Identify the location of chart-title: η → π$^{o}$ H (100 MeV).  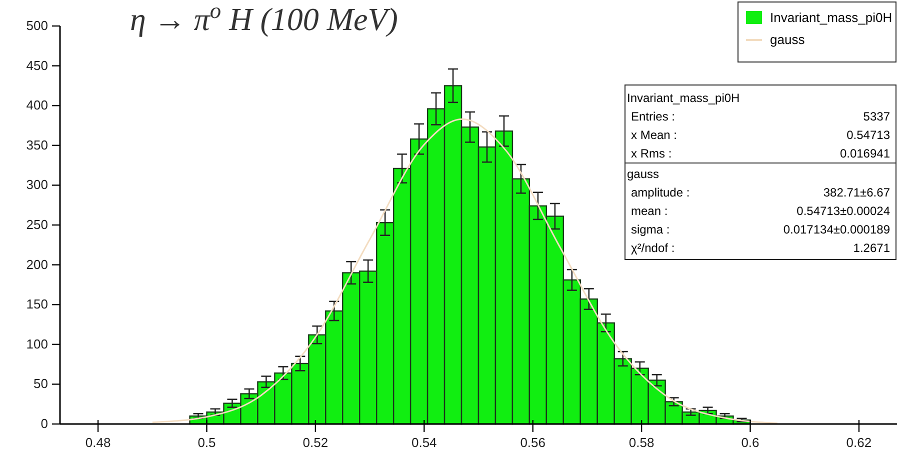
(264, 18).